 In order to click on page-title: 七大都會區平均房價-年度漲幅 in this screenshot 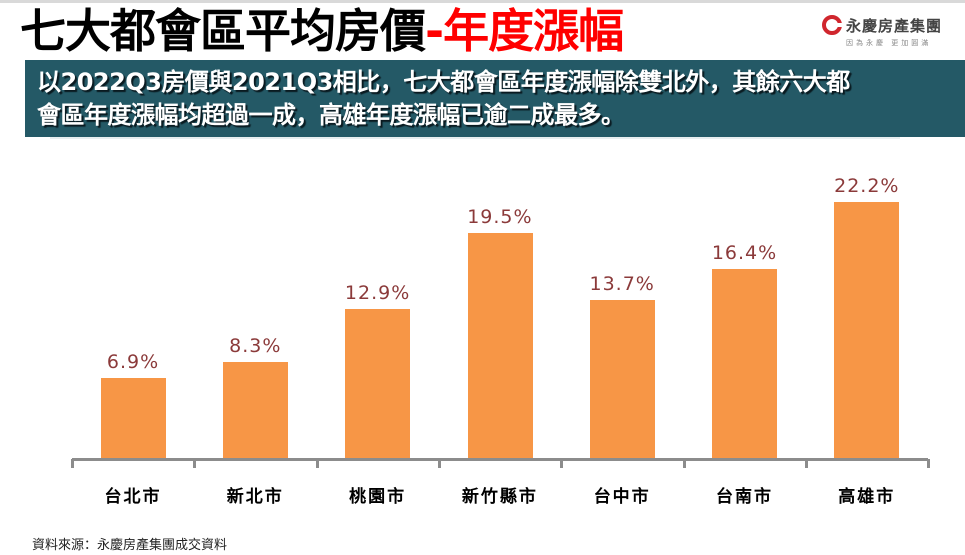, I will do `click(322, 31)`.